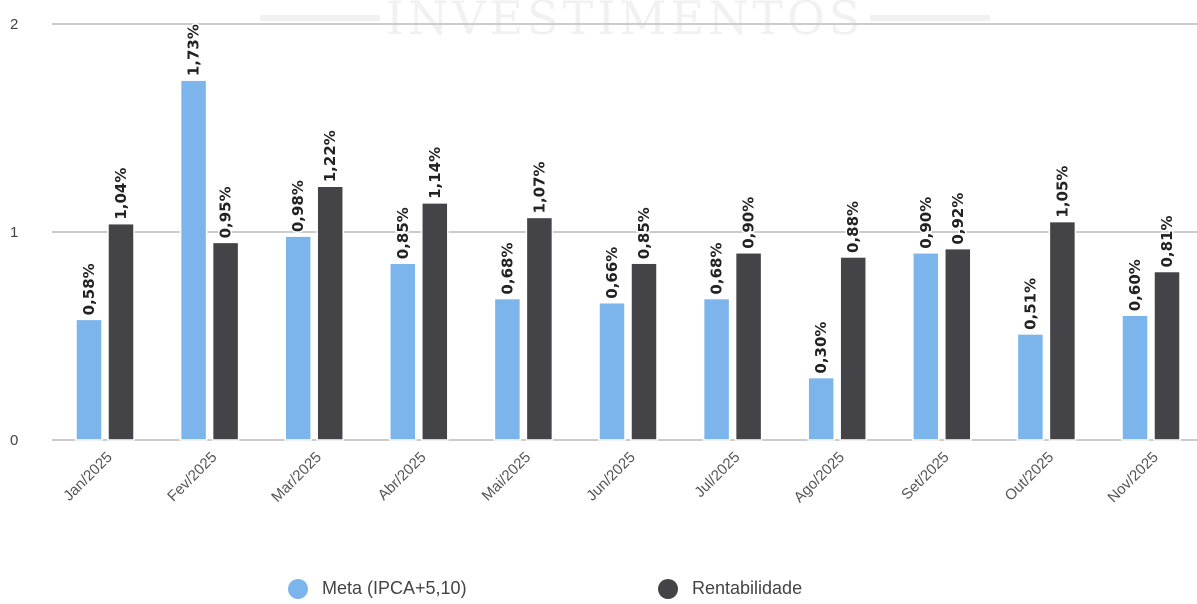  Describe the element at coordinates (1030, 477) in the screenshot. I see `x-tick-label: Out/2025` at that location.